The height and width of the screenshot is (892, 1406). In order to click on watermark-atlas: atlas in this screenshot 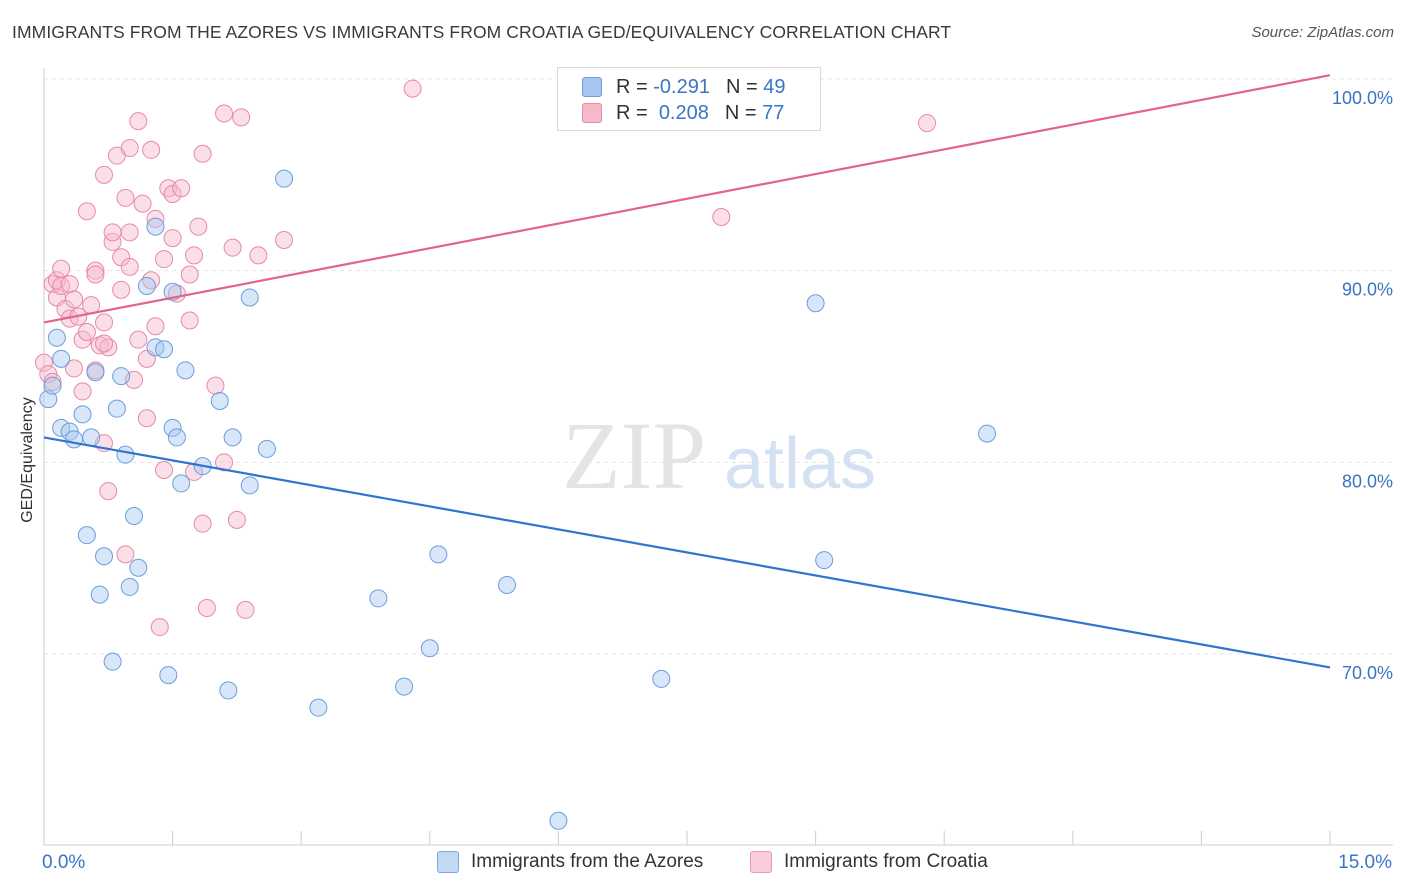, I will do `click(800, 464)`.